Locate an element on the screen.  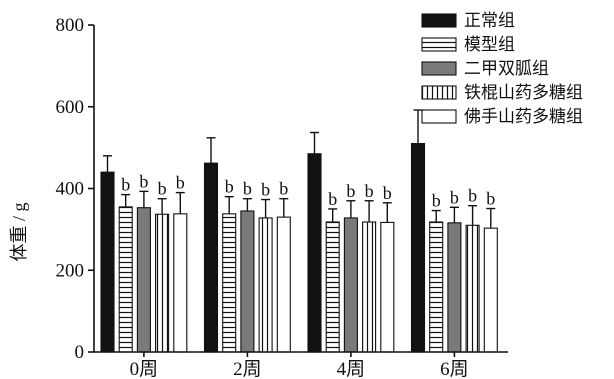
legend-label: 模型组 is located at coordinates (489, 45).